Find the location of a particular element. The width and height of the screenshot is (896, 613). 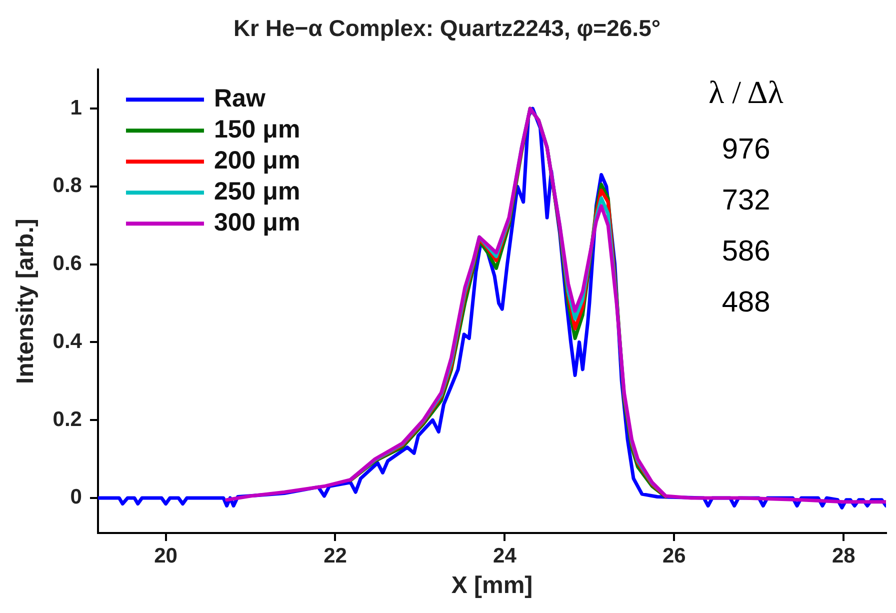

annotation: 586 is located at coordinates (746, 252).